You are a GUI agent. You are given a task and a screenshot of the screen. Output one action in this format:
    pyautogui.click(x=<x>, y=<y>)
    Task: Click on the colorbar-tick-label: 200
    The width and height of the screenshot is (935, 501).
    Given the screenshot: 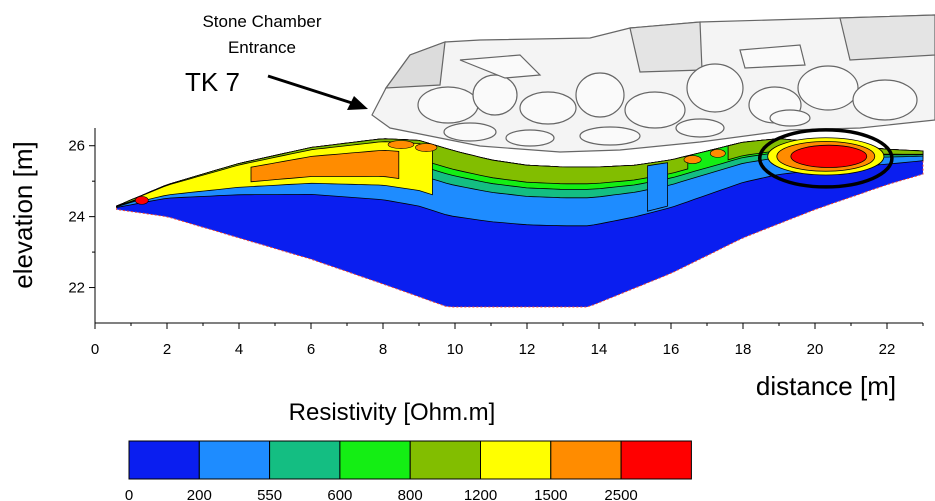 What is the action you would take?
    pyautogui.click(x=199, y=494)
    